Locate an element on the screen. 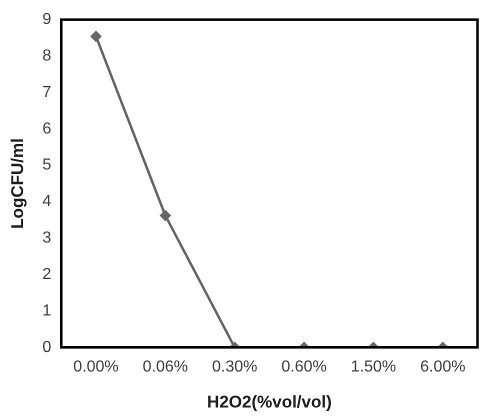  x-tick-label: 0.06% is located at coordinates (165, 367).